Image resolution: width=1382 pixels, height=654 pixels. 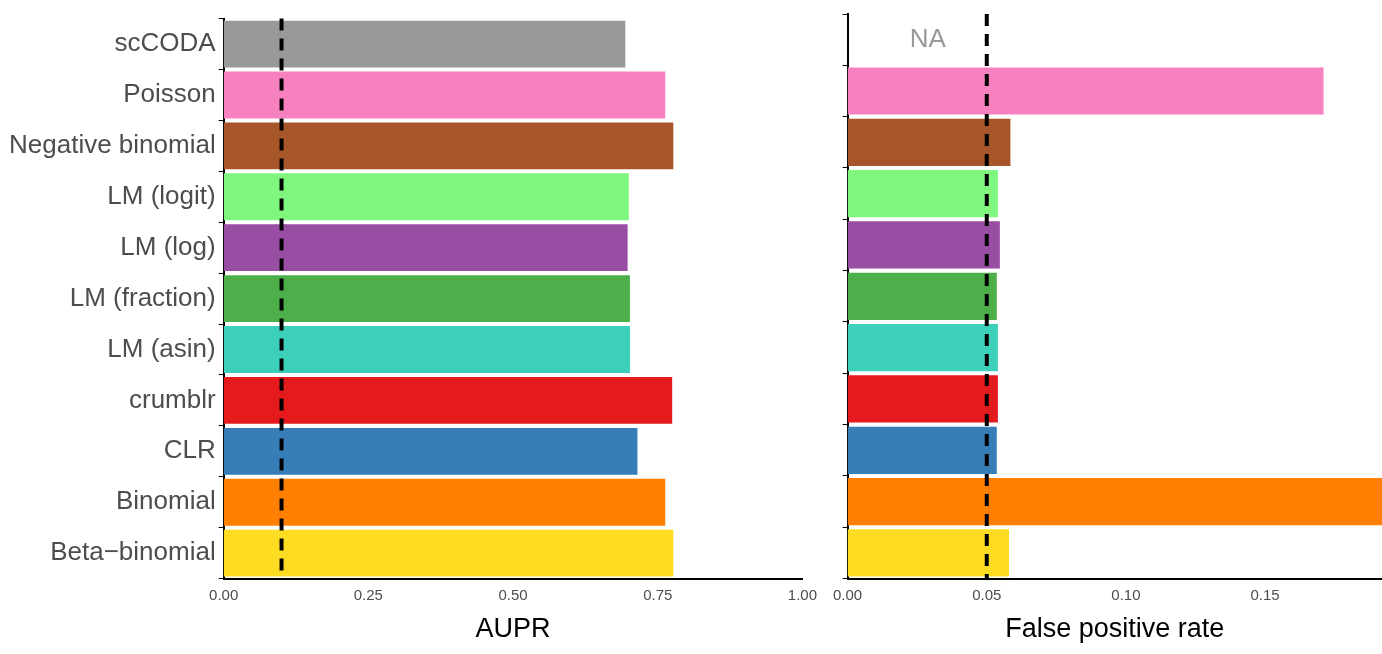 I want to click on y-tick-label: Beta−binomial, so click(x=133, y=551).